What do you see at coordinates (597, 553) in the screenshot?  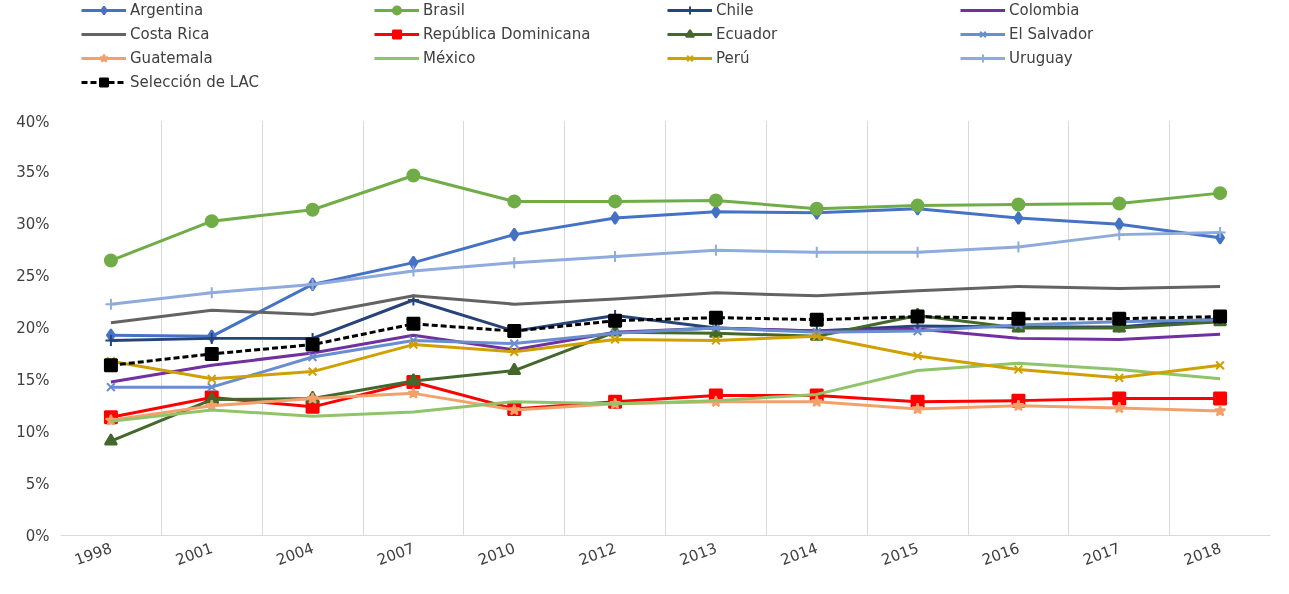 I see `x-tick-label: 2012` at bounding box center [597, 553].